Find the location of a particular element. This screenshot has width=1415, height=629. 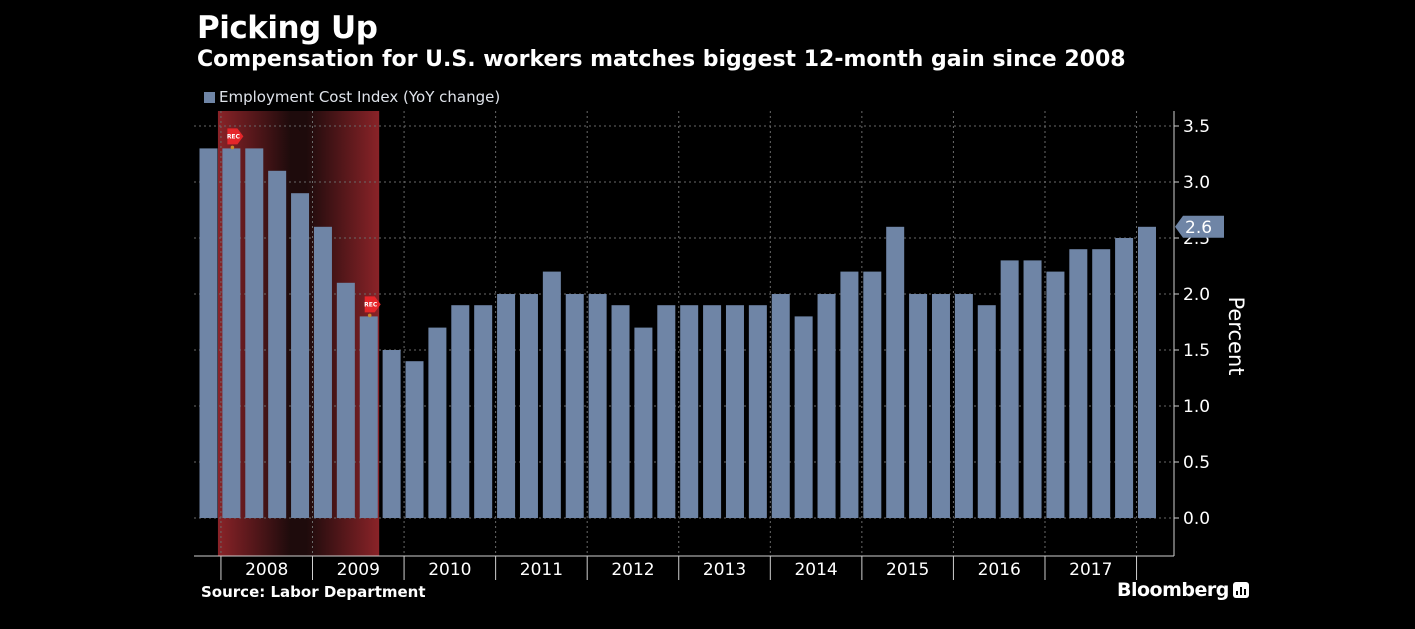

y-axis-title: Percent is located at coordinates (1236, 335).